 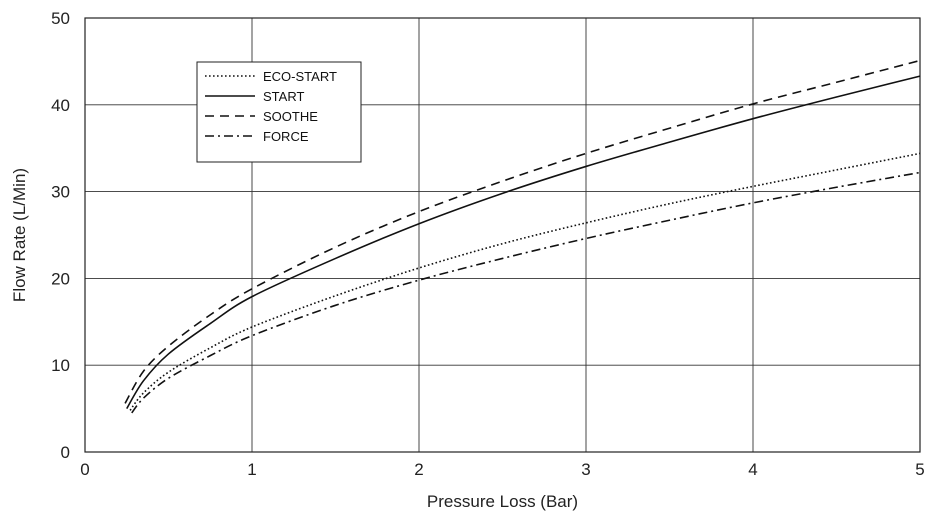 What do you see at coordinates (290, 116) in the screenshot?
I see `legend-label-soothe: SOOTHE` at bounding box center [290, 116].